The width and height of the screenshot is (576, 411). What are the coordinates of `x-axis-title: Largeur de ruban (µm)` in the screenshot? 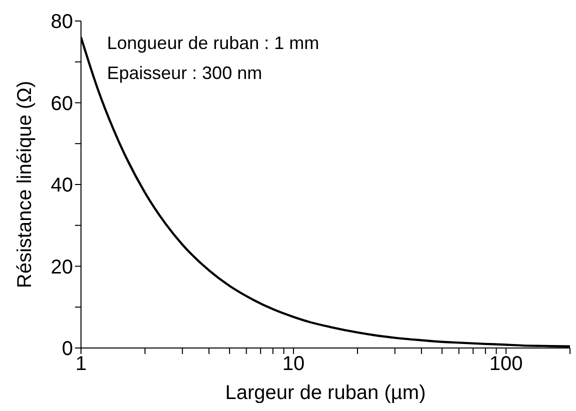 It's located at (325, 393).